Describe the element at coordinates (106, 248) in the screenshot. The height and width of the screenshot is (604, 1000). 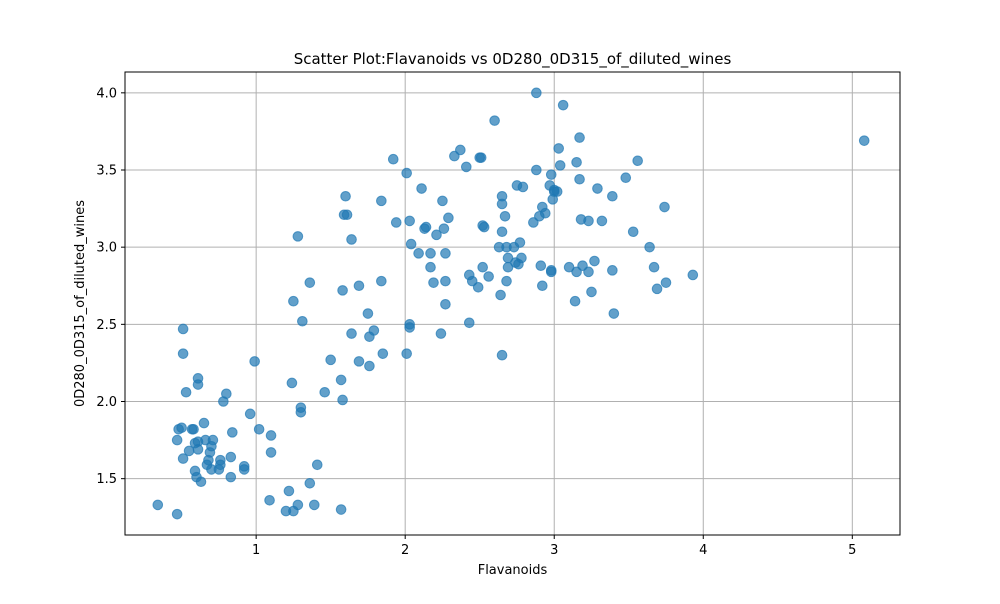
I see `y-tick-label: 3.0` at that location.